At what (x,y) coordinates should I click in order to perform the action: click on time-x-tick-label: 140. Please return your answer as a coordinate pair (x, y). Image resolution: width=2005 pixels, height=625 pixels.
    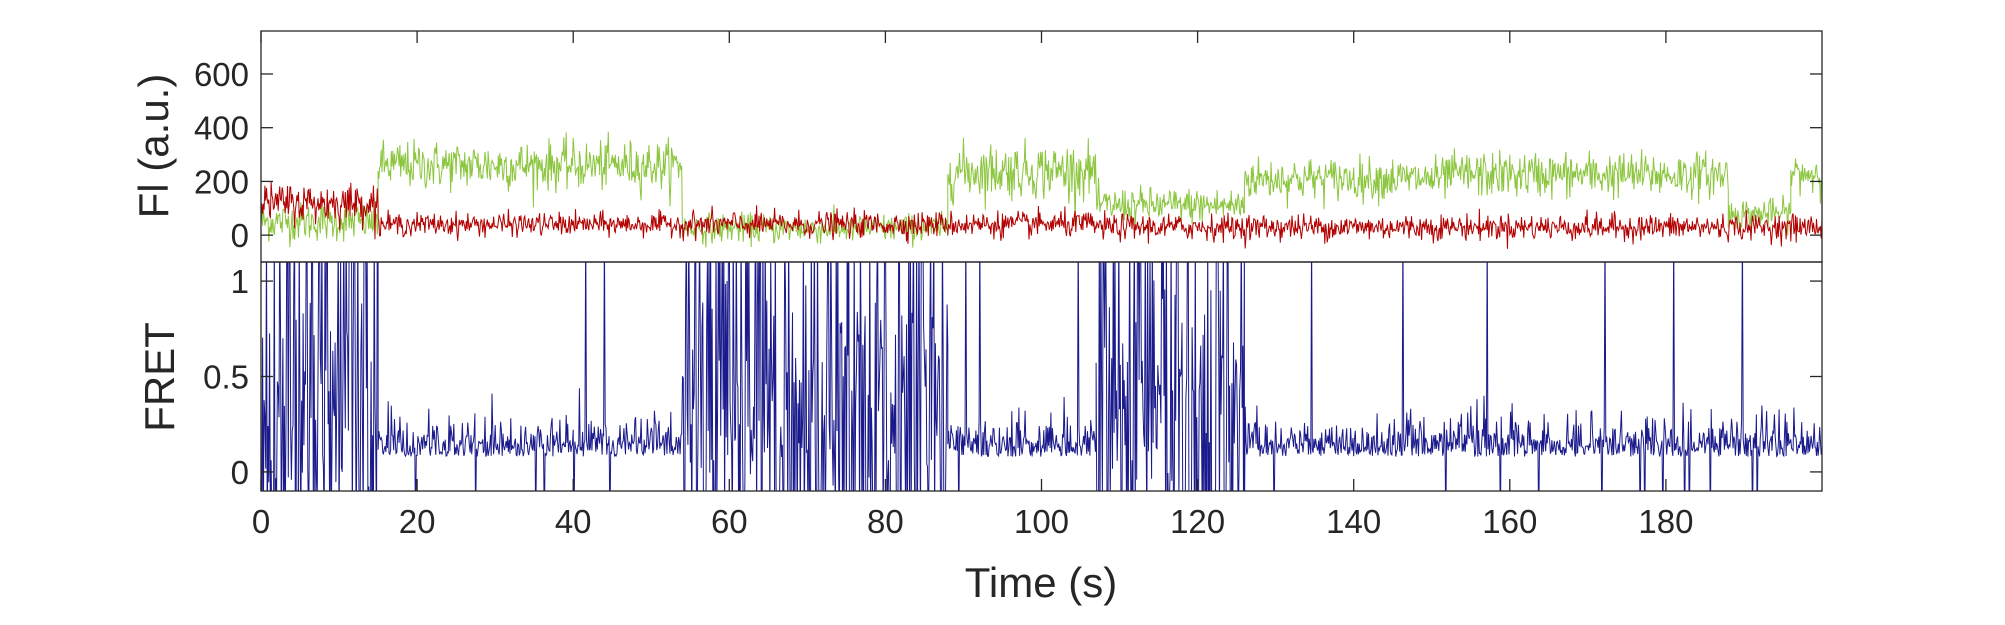
    Looking at the image, I should click on (1353, 521).